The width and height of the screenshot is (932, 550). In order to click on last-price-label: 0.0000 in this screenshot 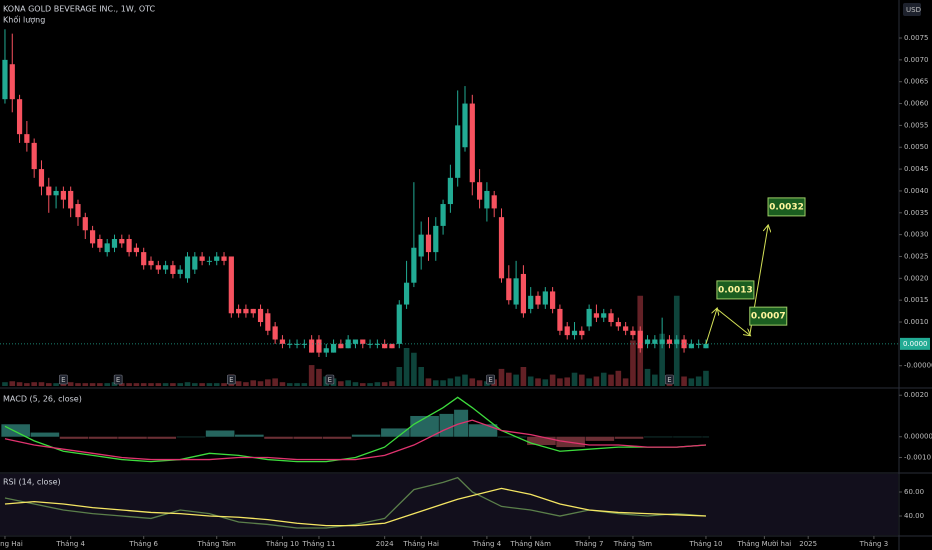, I will do `click(915, 344)`.